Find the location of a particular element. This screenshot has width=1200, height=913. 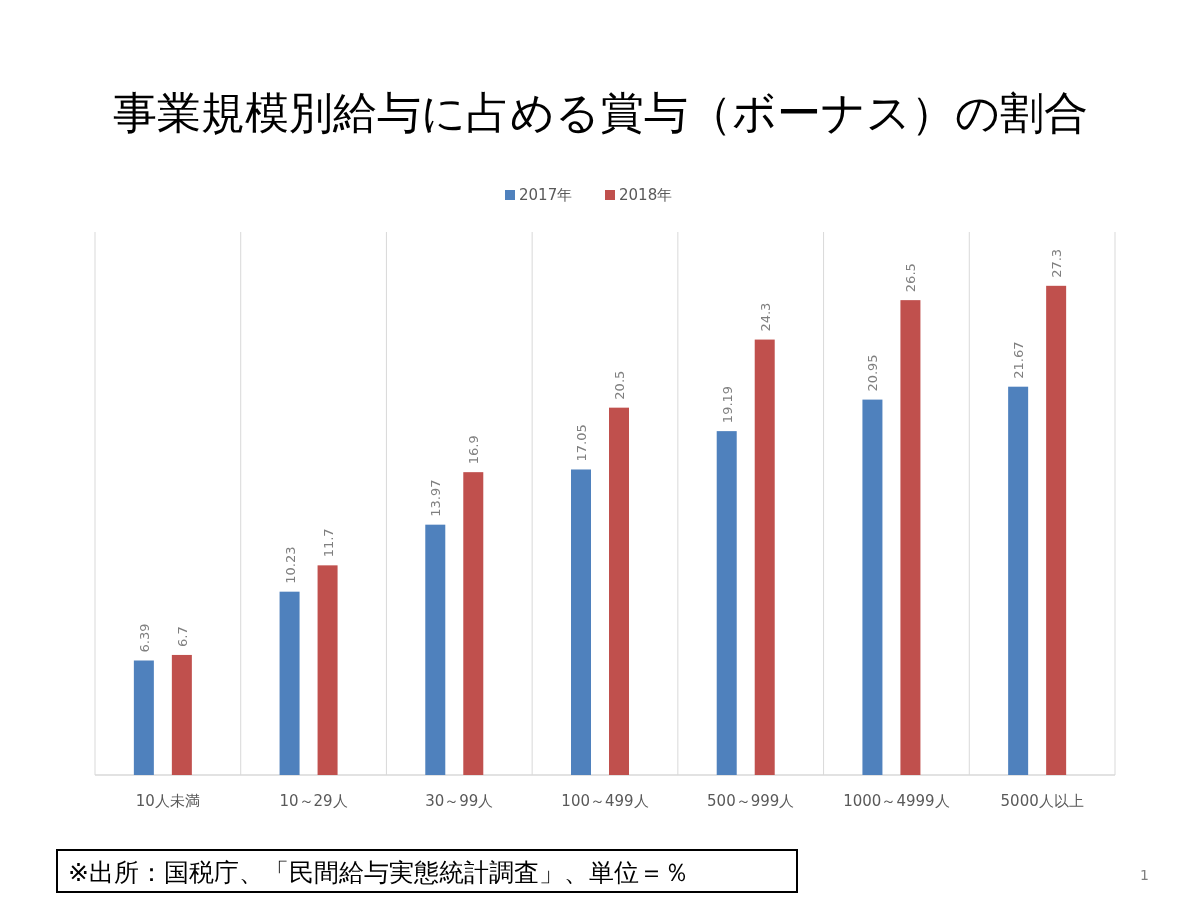

data-label: 27.3 is located at coordinates (1057, 263).